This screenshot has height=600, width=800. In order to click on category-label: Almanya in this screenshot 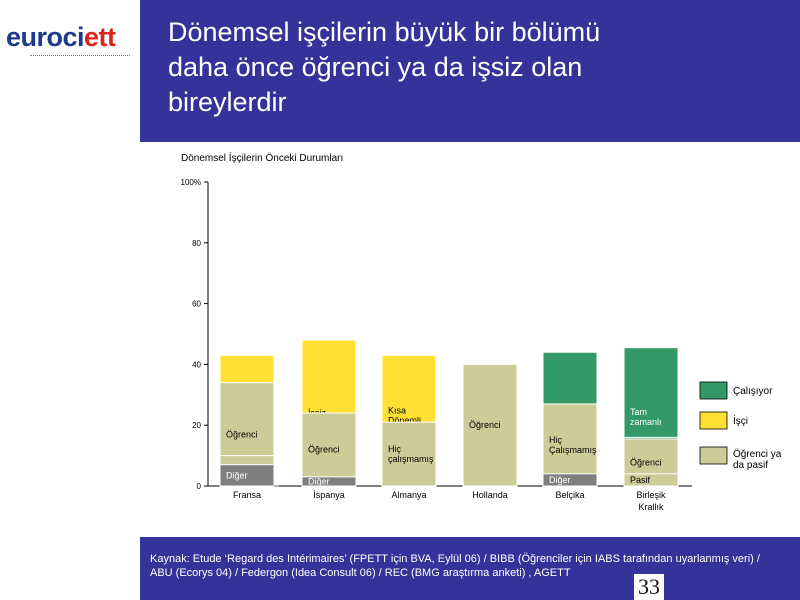, I will do `click(408, 495)`.